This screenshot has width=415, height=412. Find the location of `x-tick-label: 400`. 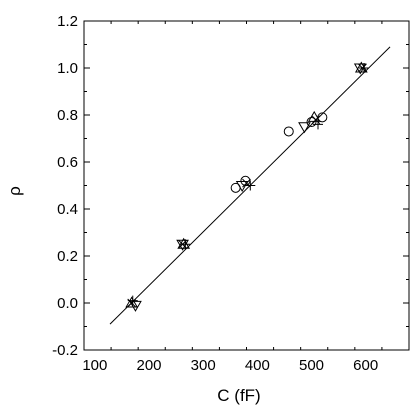

x-tick-label: 400 is located at coordinates (257, 365).